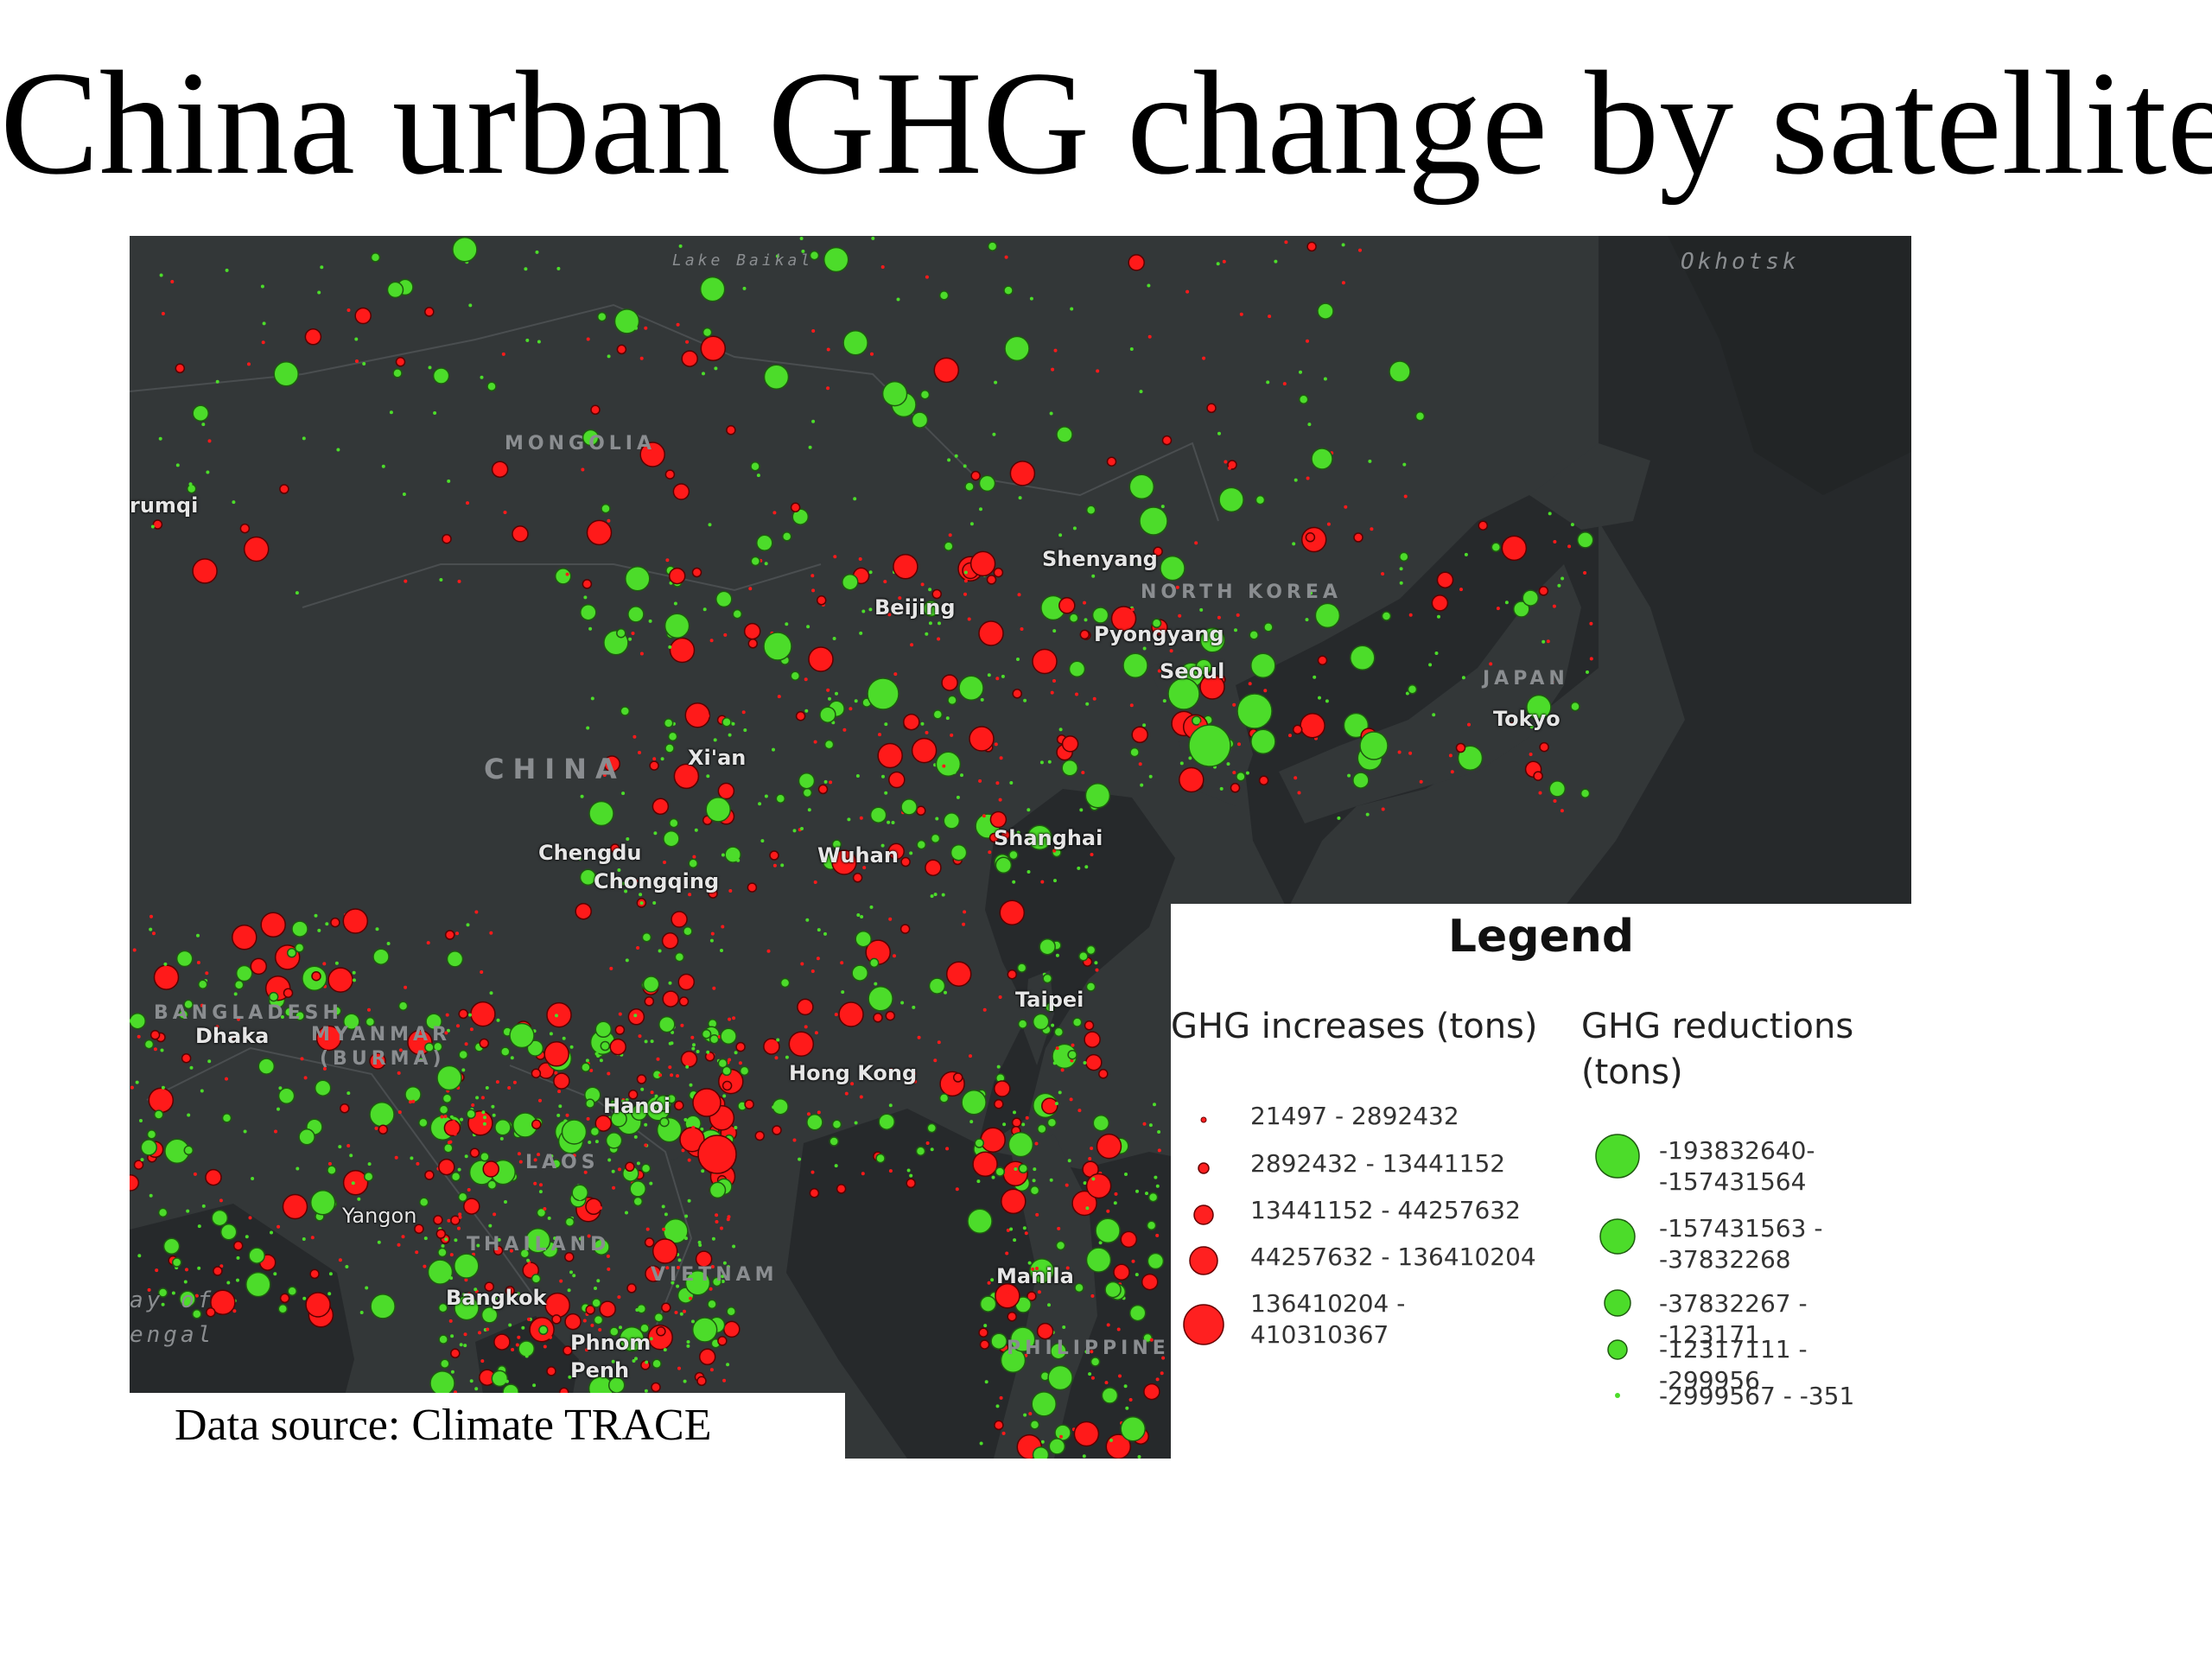 The image size is (2212, 1659). Describe the element at coordinates (1393, 1257) in the screenshot. I see `legend-increase-4: 44257632 - 136410204` at that location.